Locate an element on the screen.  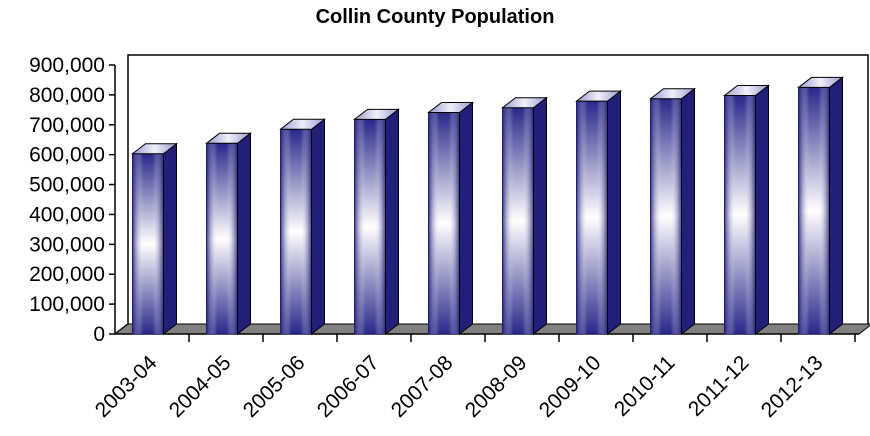
y-tick-label: 700,000 is located at coordinates (67, 125).